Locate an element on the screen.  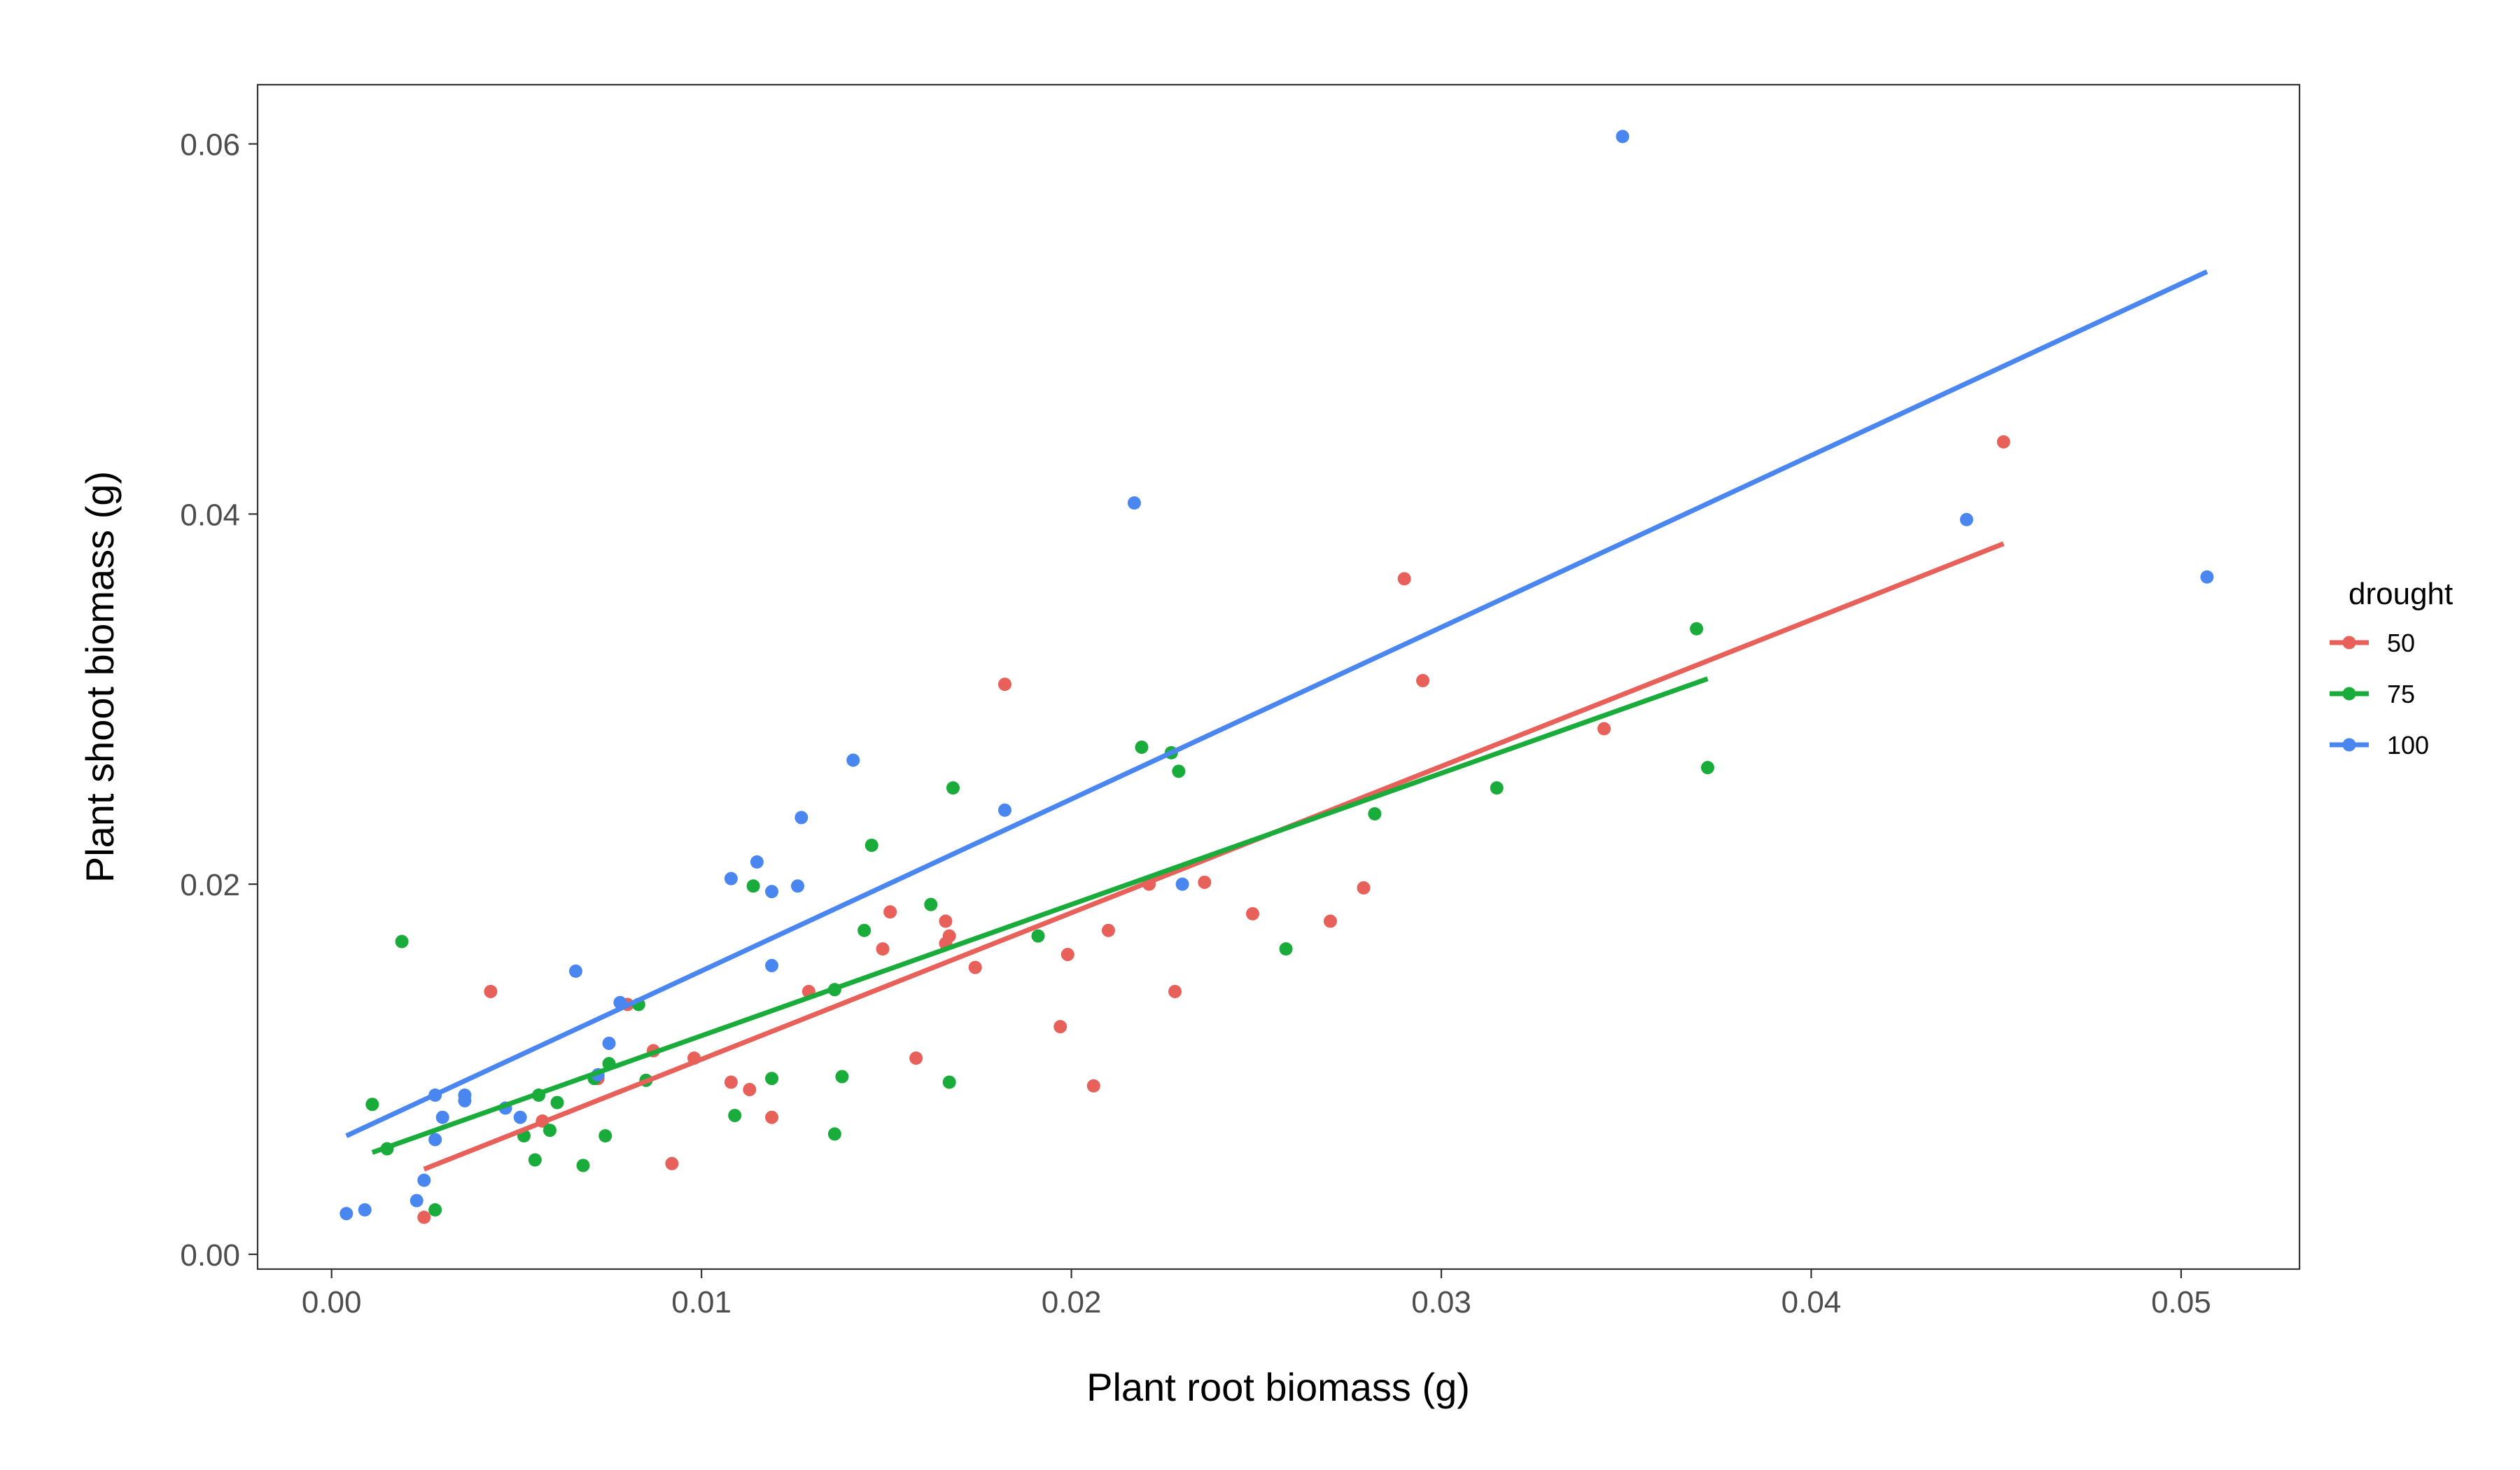
x-tick-label: 0.03 is located at coordinates (1441, 1302).